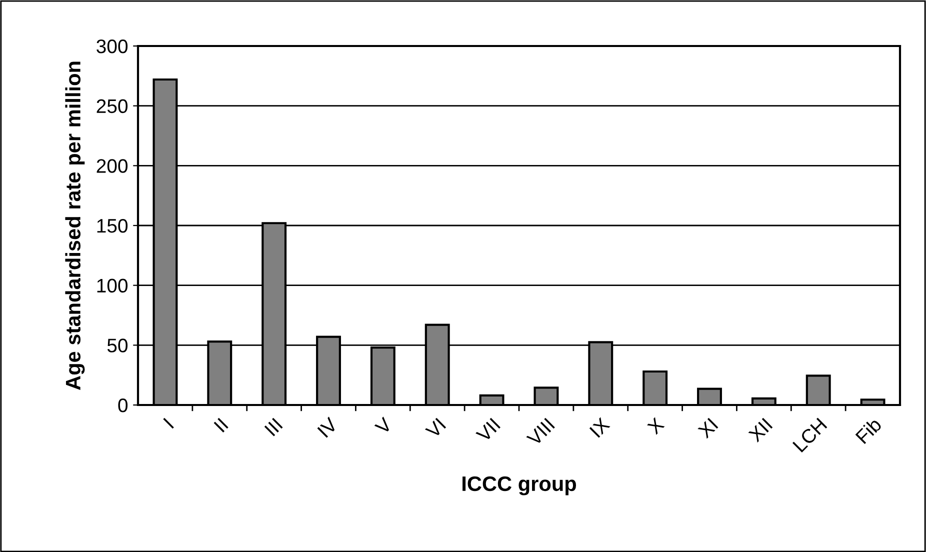 The height and width of the screenshot is (552, 926). Describe the element at coordinates (599, 427) in the screenshot. I see `x-tick-label: IX` at that location.